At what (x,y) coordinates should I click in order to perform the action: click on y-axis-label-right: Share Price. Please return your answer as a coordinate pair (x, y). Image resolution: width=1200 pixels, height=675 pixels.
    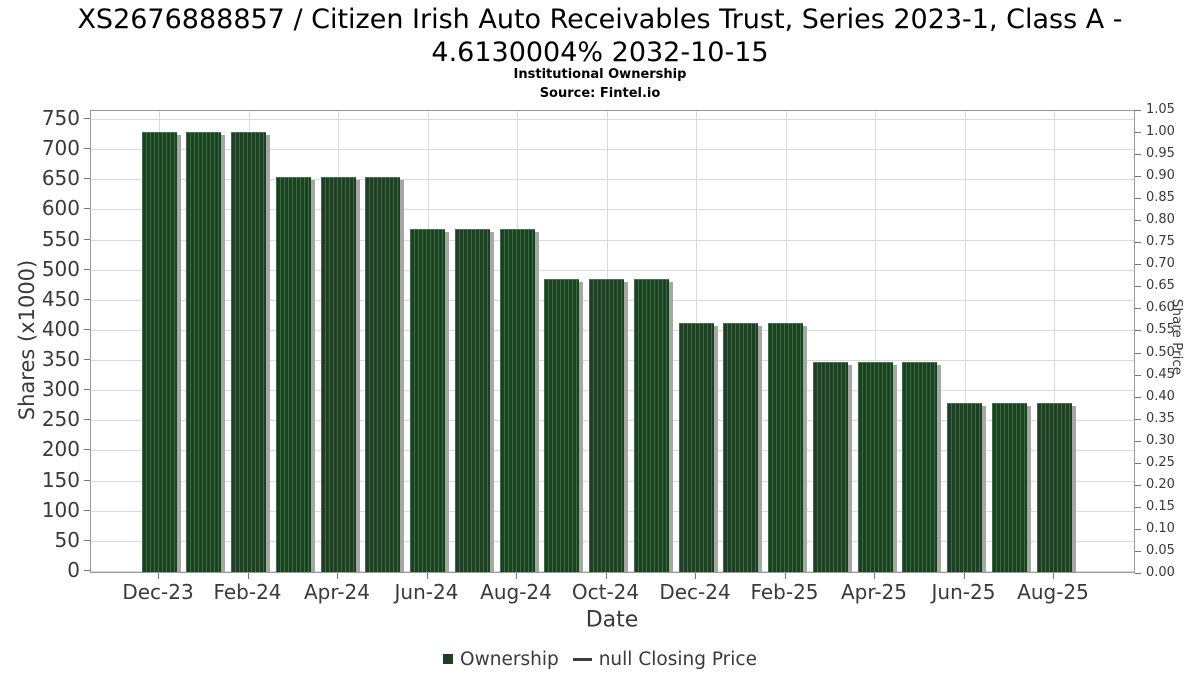
    Looking at the image, I should click on (1177, 337).